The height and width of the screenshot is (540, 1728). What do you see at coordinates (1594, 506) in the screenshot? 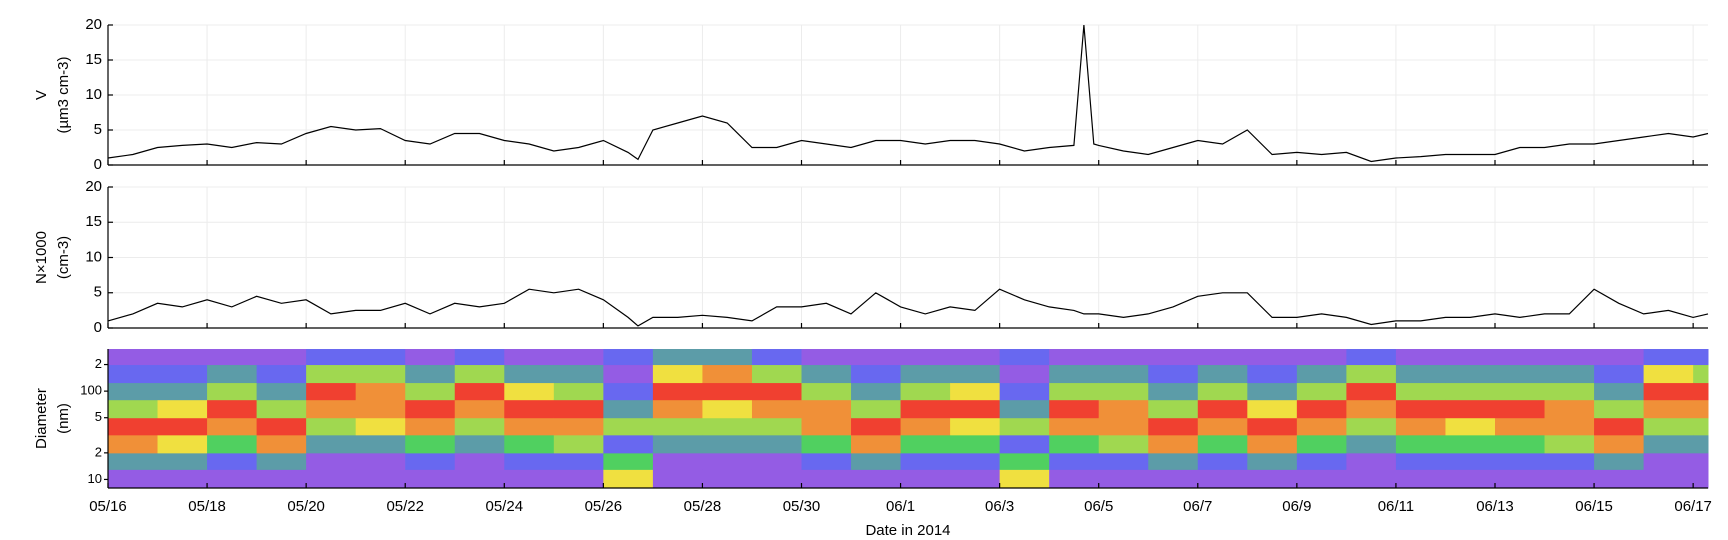
I see `x-tick-label: 06/15` at bounding box center [1594, 506].